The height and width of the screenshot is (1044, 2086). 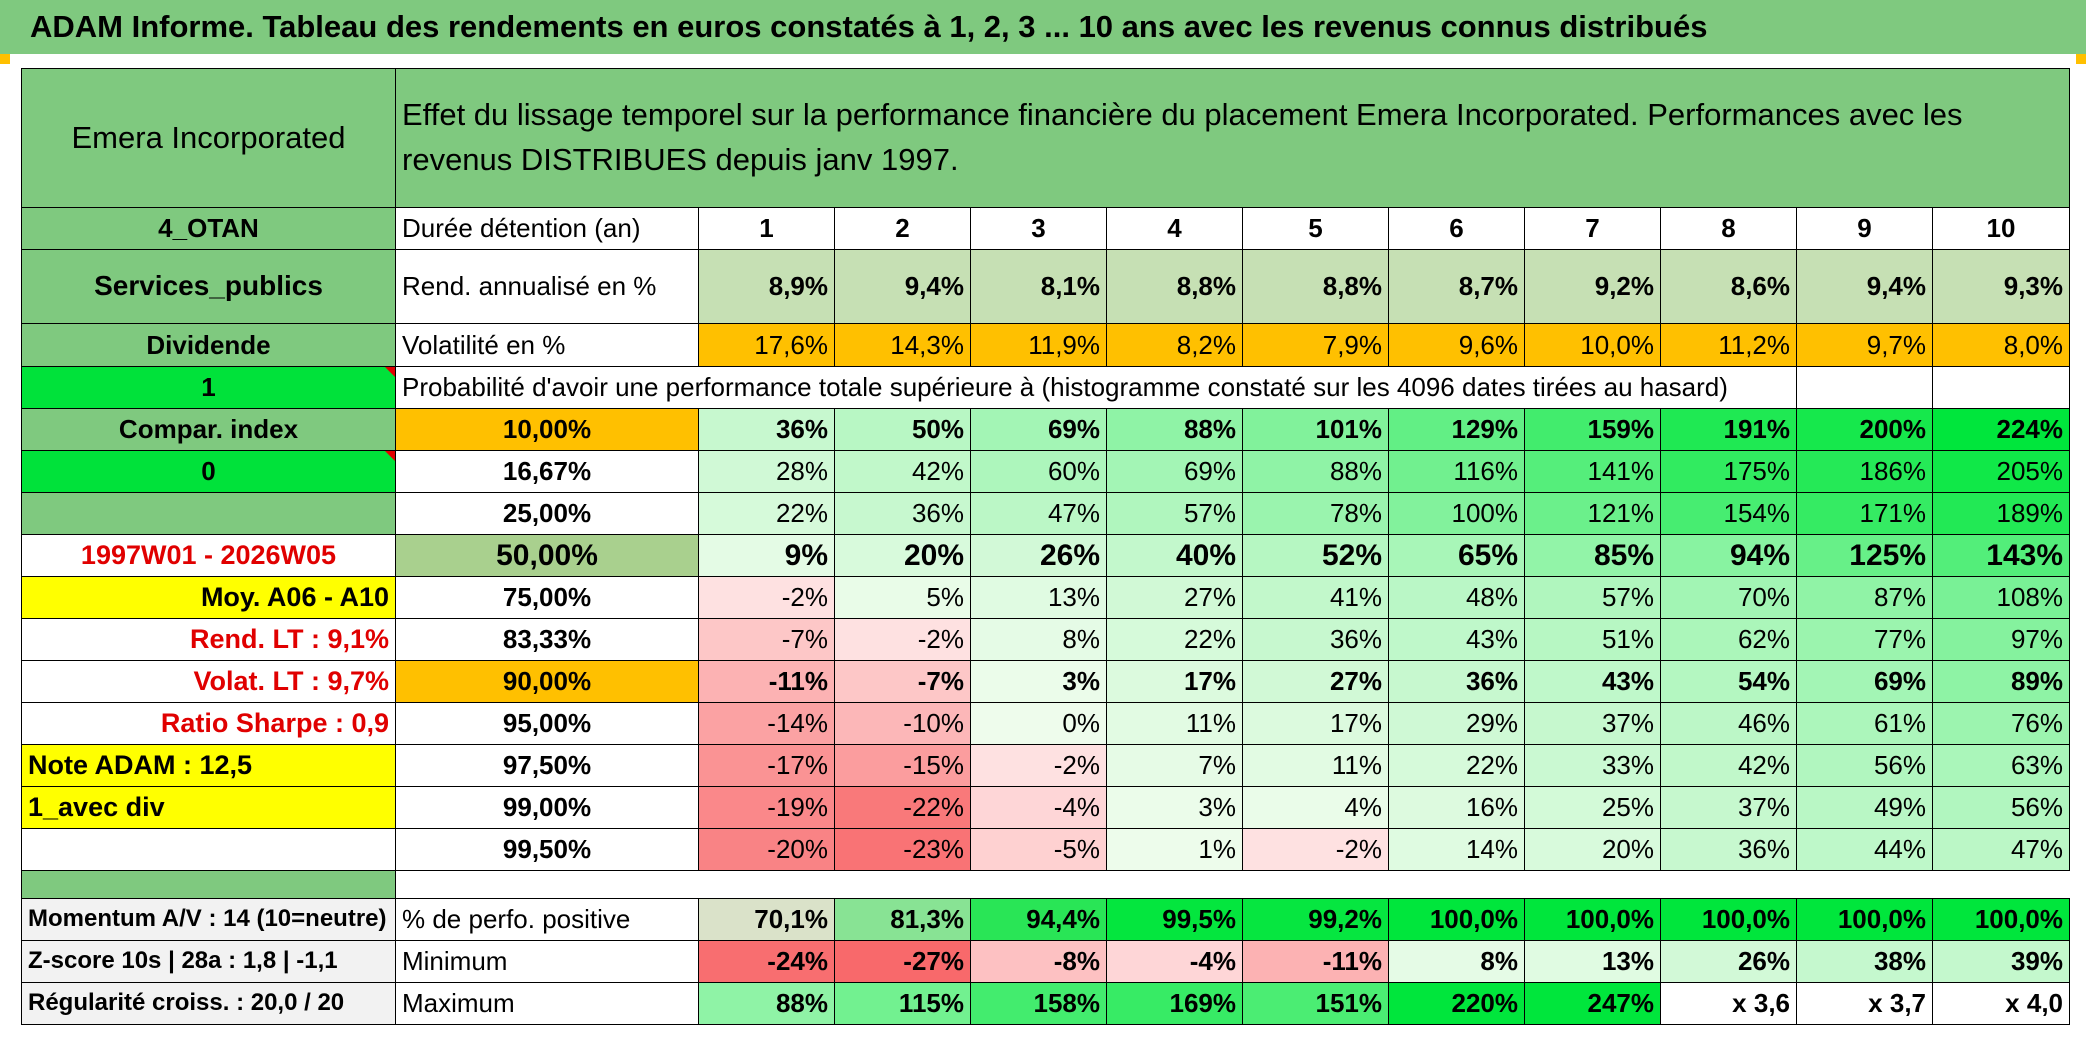 What do you see at coordinates (1038, 286) in the screenshot?
I see `rend-value: 8,1%` at bounding box center [1038, 286].